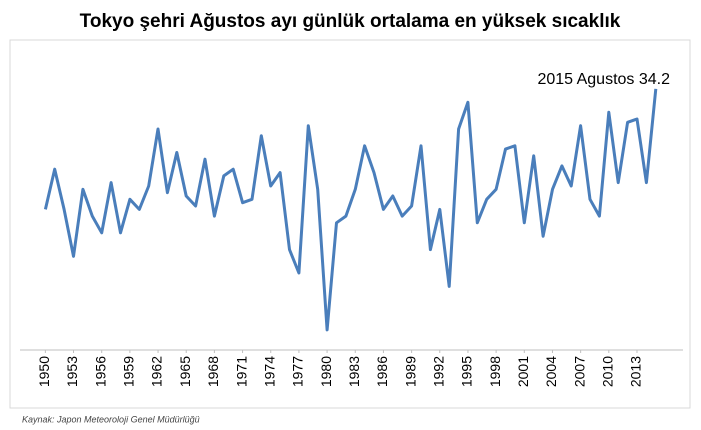  What do you see at coordinates (241, 371) in the screenshot?
I see `x-tick-label: 1971` at bounding box center [241, 371].